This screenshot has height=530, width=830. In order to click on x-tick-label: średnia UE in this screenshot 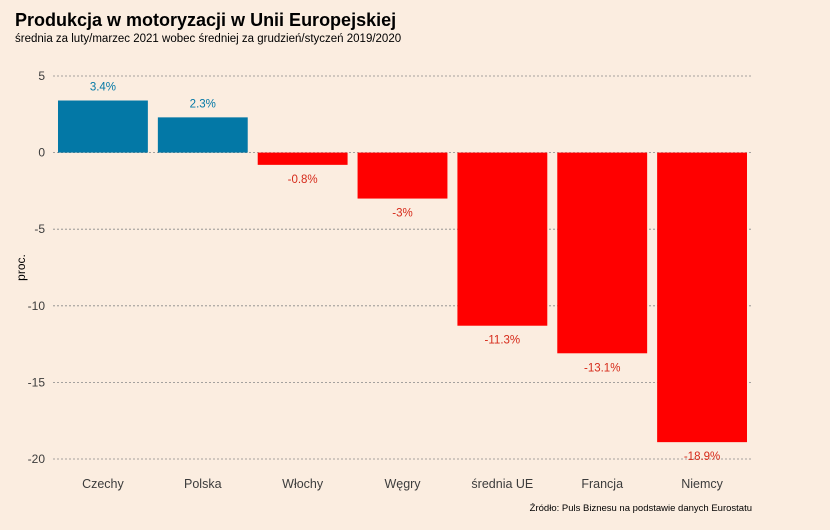, I will do `click(502, 484)`.